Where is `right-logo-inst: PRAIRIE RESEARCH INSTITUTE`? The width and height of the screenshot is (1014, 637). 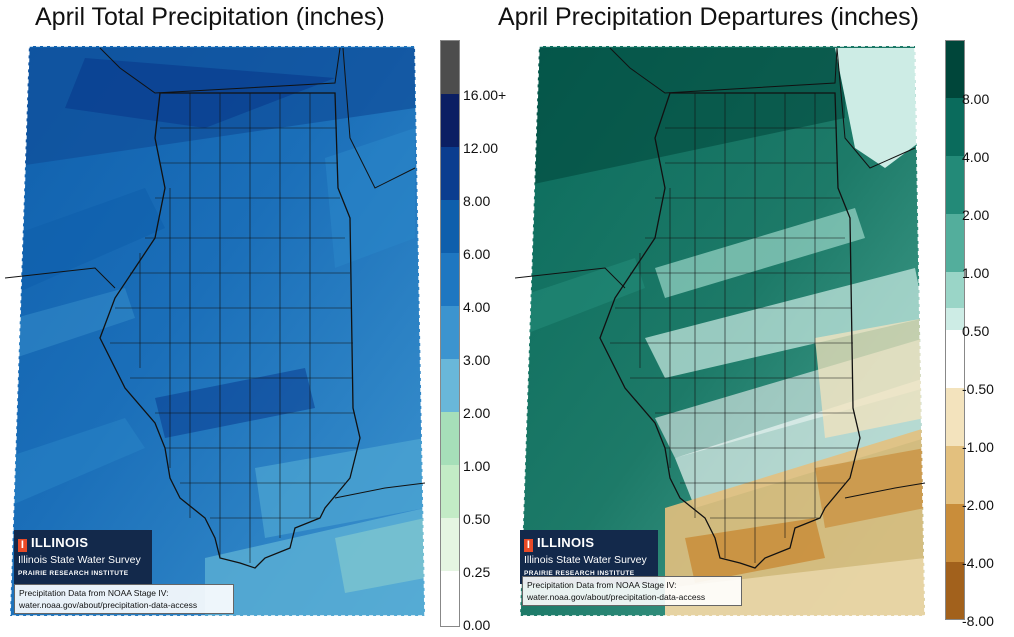 right-logo-inst: PRAIRIE RESEARCH INSTITUTE is located at coordinates (579, 573).